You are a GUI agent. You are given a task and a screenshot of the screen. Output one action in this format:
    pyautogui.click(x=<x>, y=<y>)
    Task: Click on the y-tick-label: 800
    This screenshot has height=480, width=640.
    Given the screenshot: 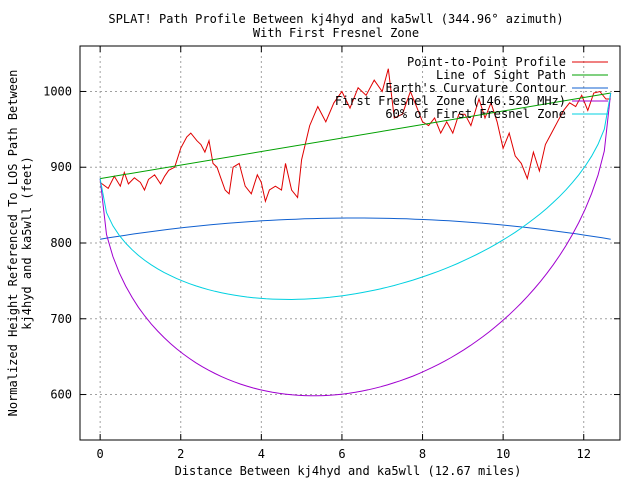 What is the action you would take?
    pyautogui.click(x=61, y=243)
    